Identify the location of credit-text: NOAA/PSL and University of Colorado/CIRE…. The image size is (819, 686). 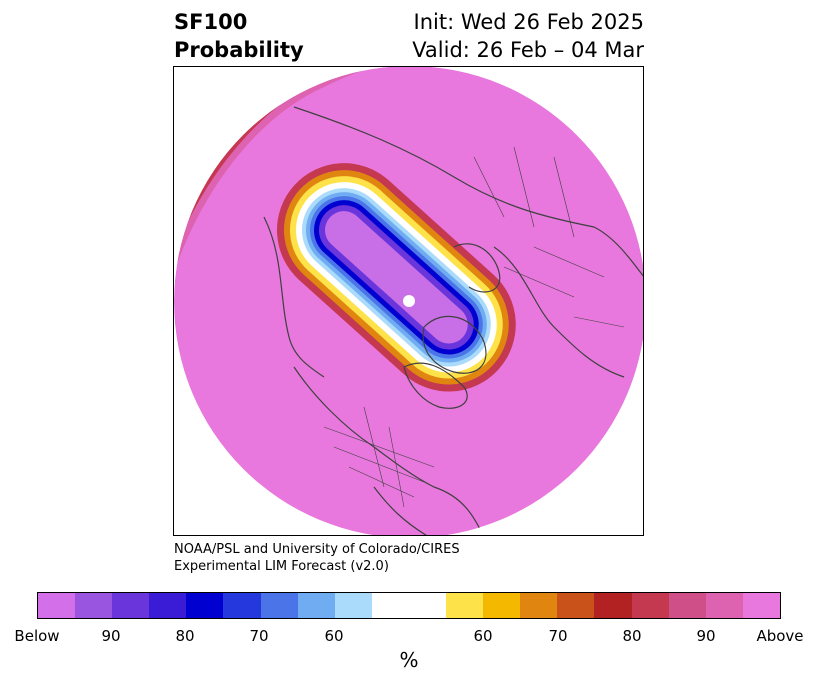
(317, 558).